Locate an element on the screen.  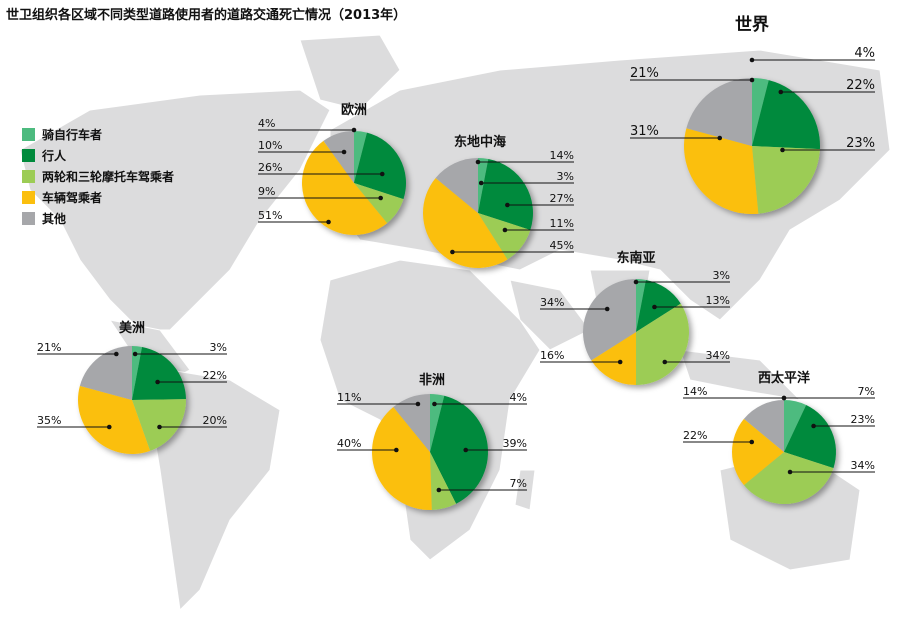
data-label-other: 14% is located at coordinates (562, 155).